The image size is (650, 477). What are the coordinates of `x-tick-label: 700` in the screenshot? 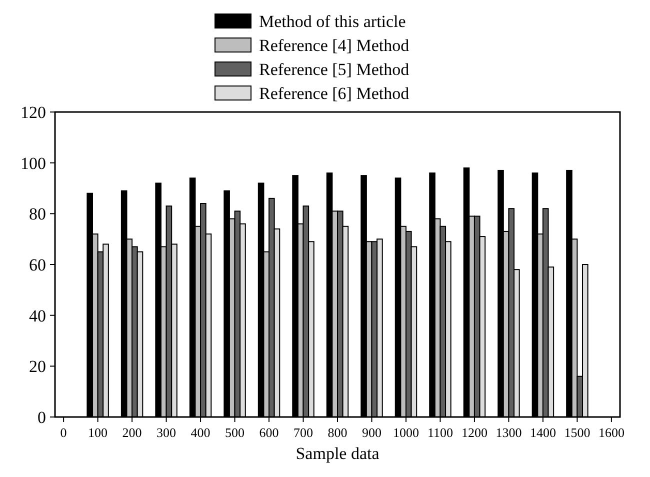 It's located at (304, 432).